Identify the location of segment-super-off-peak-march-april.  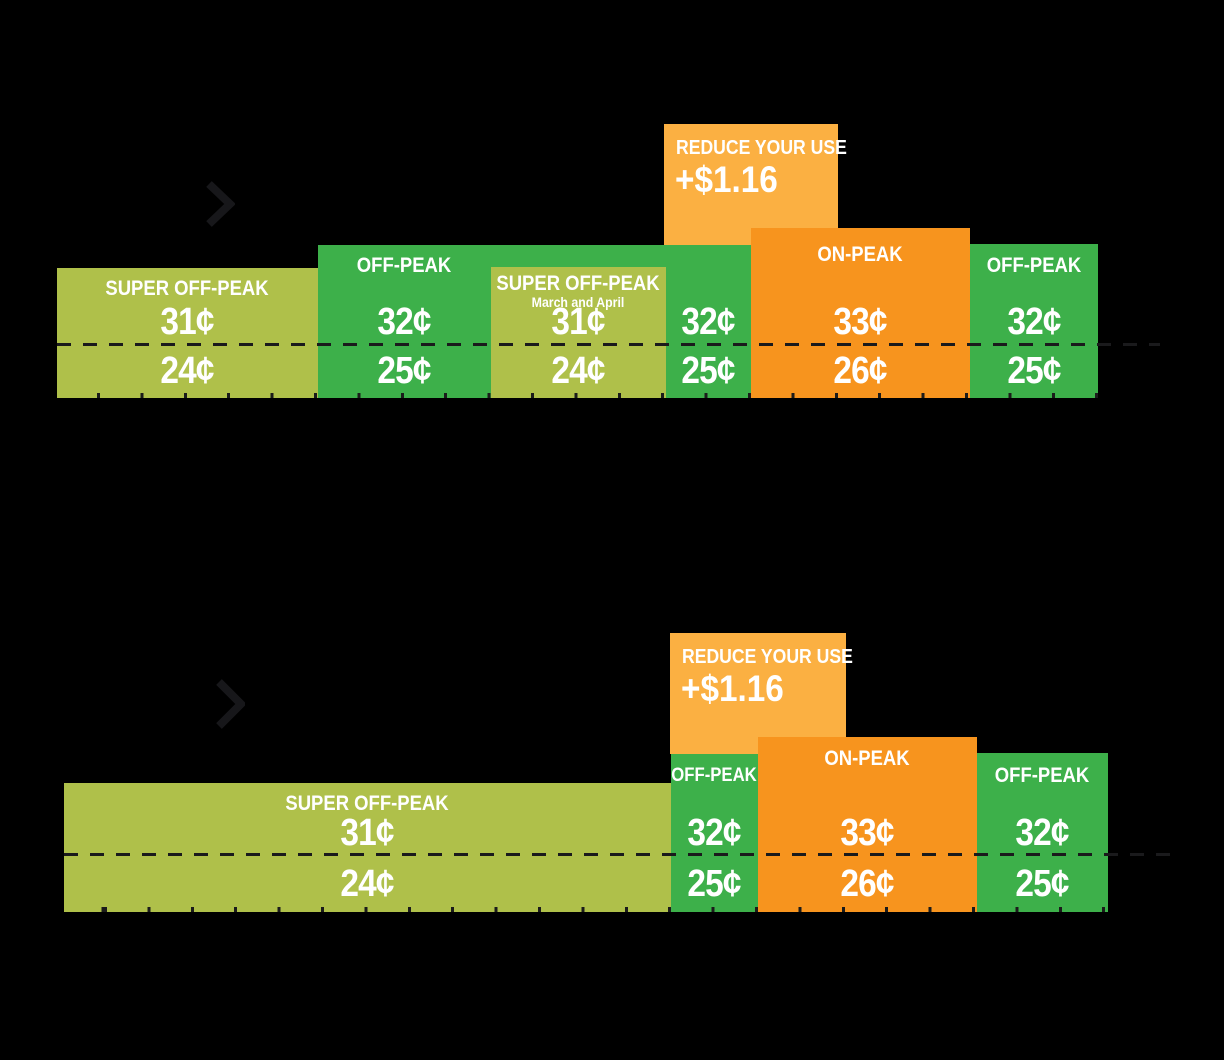
(578, 332).